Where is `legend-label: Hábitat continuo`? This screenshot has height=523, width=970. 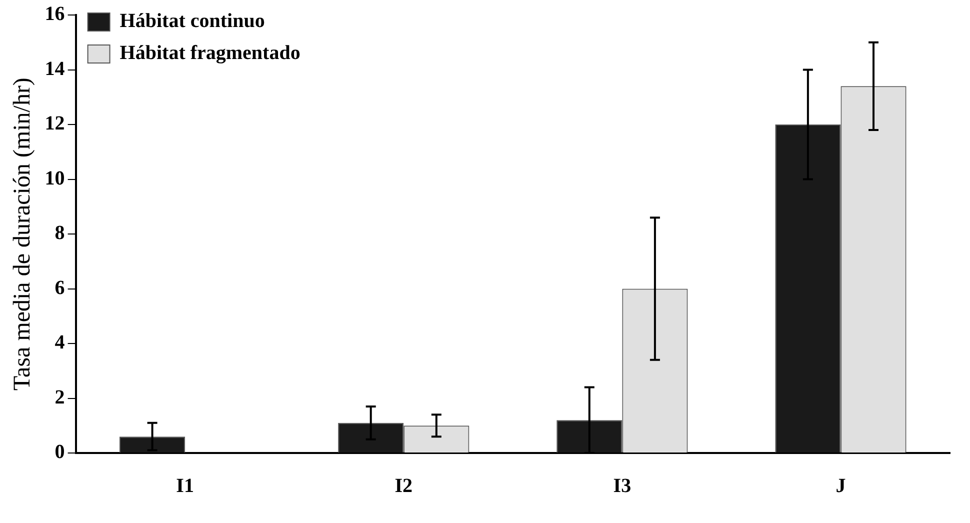
legend-label: Hábitat continuo is located at coordinates (192, 21).